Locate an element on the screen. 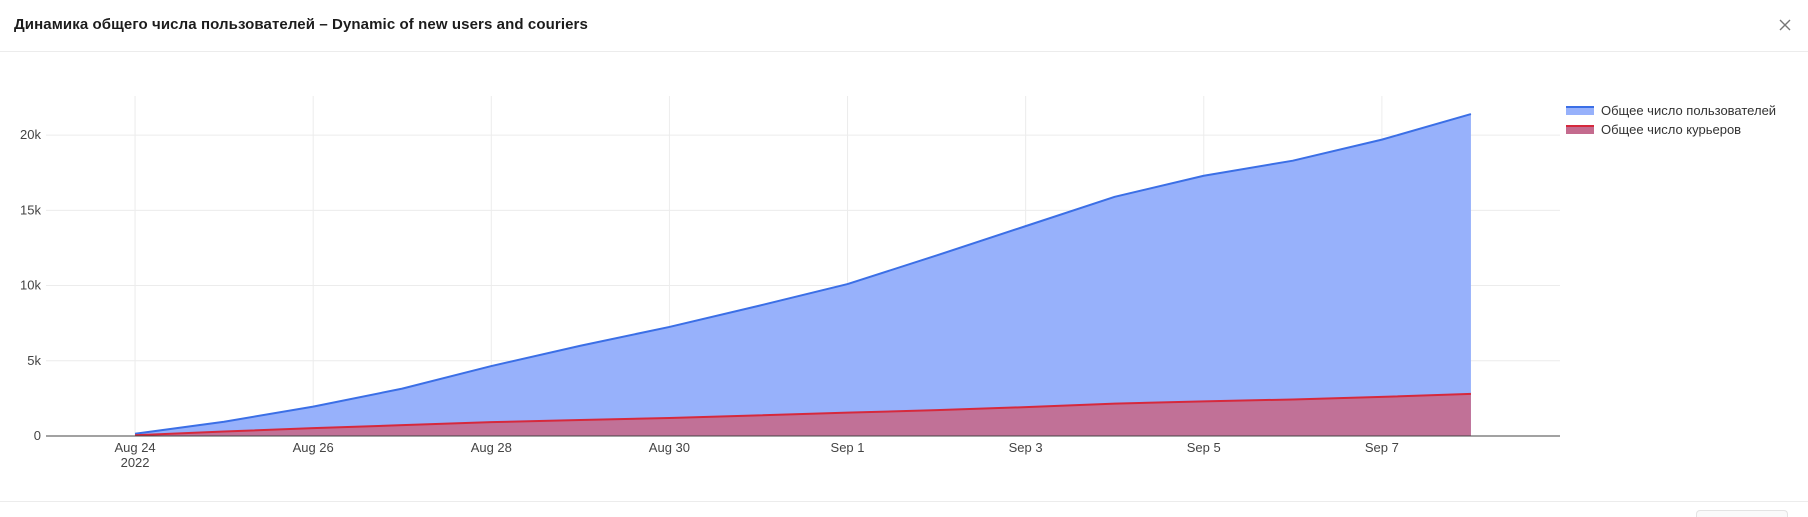 The image size is (1808, 517). x-tick-label: Aug 28 is located at coordinates (491, 447).